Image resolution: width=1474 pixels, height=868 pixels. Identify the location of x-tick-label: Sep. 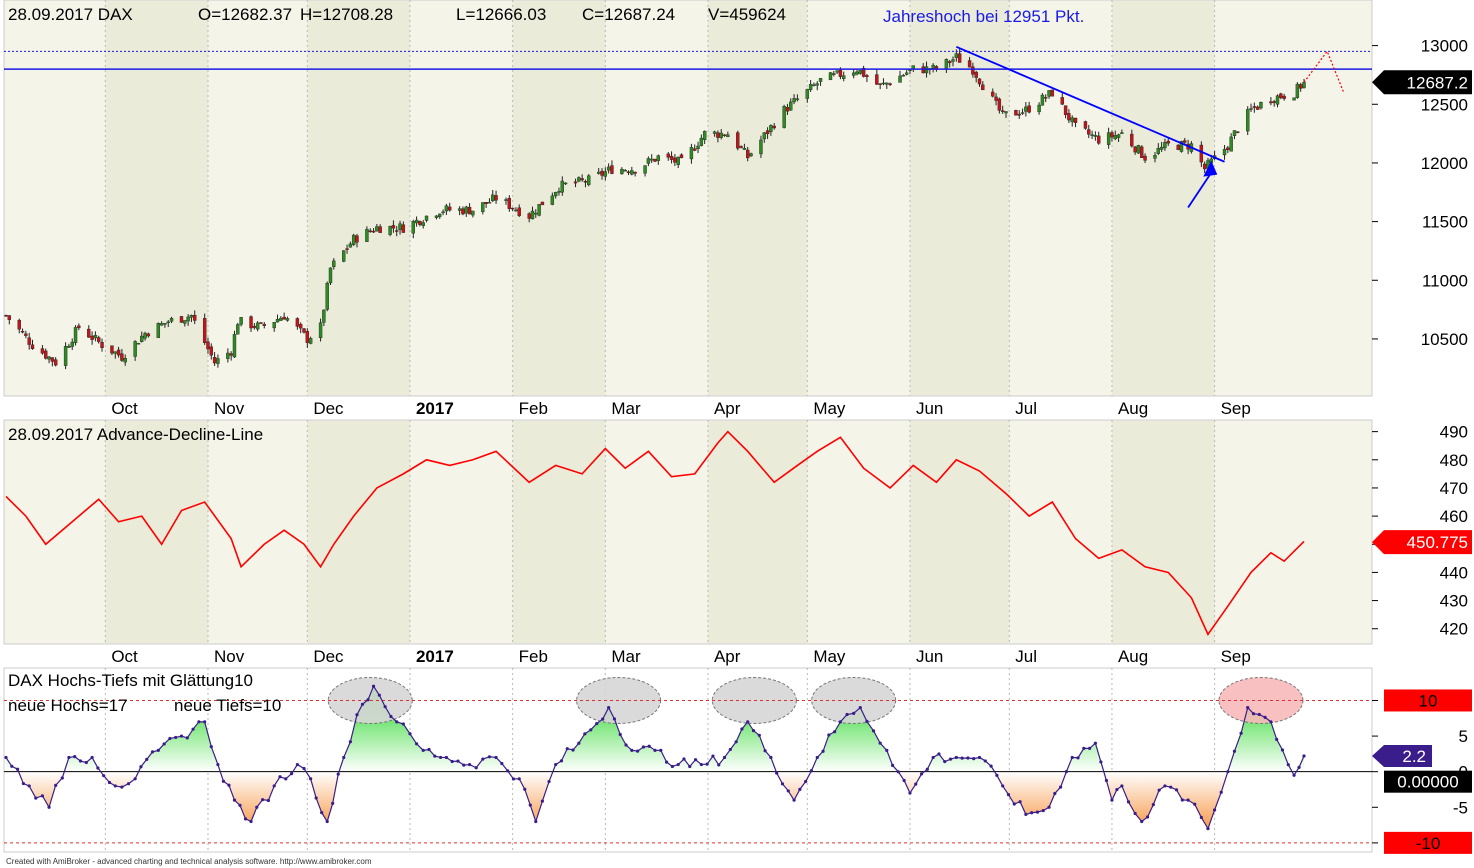
(1236, 656).